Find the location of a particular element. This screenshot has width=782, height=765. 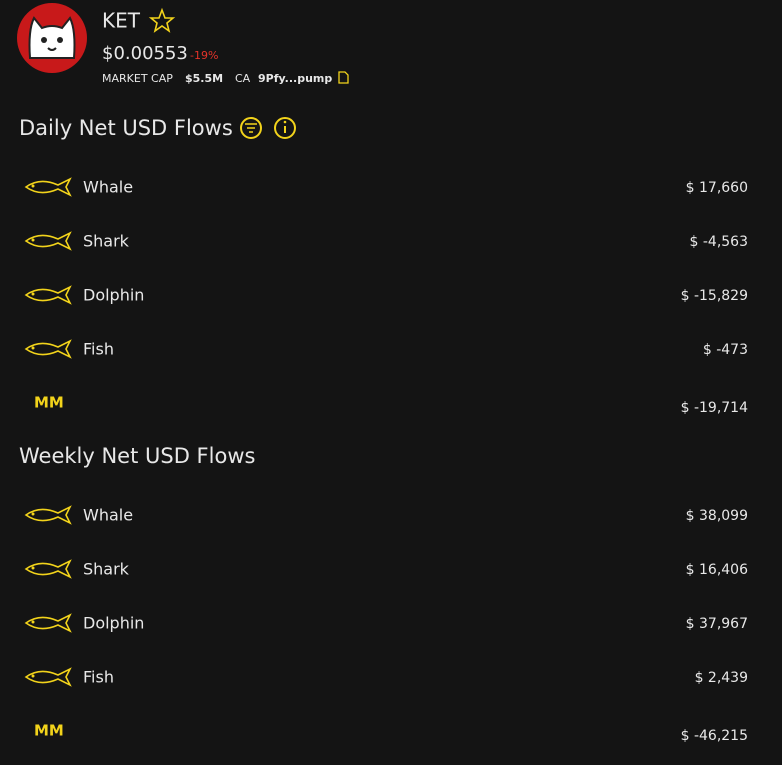

info-icon is located at coordinates (285, 128).